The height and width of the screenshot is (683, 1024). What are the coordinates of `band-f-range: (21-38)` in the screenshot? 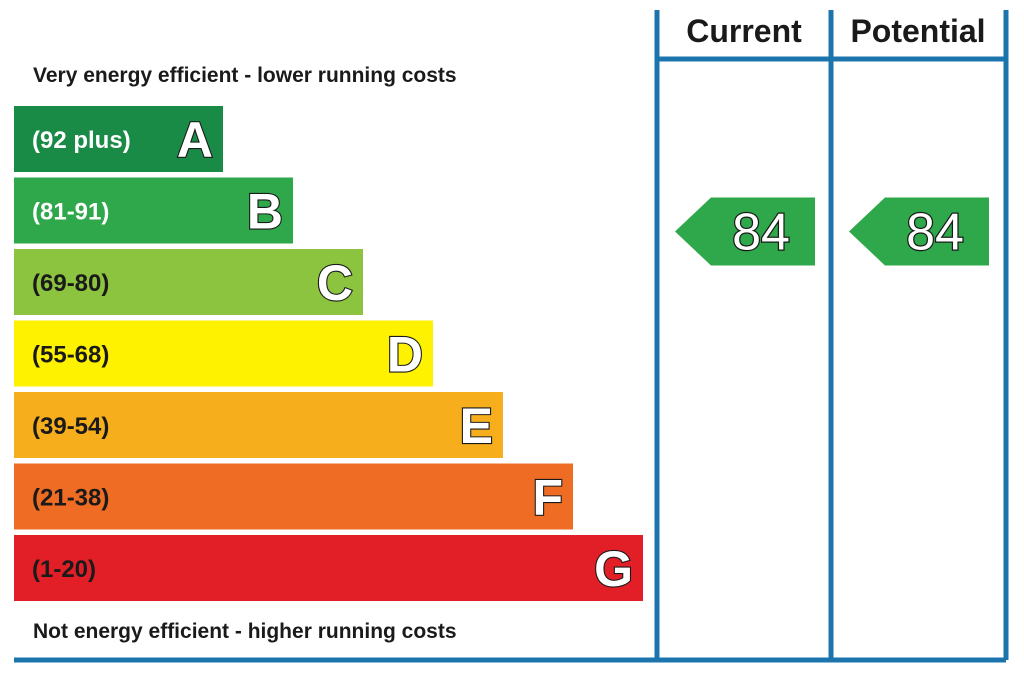 It's located at (70, 498).